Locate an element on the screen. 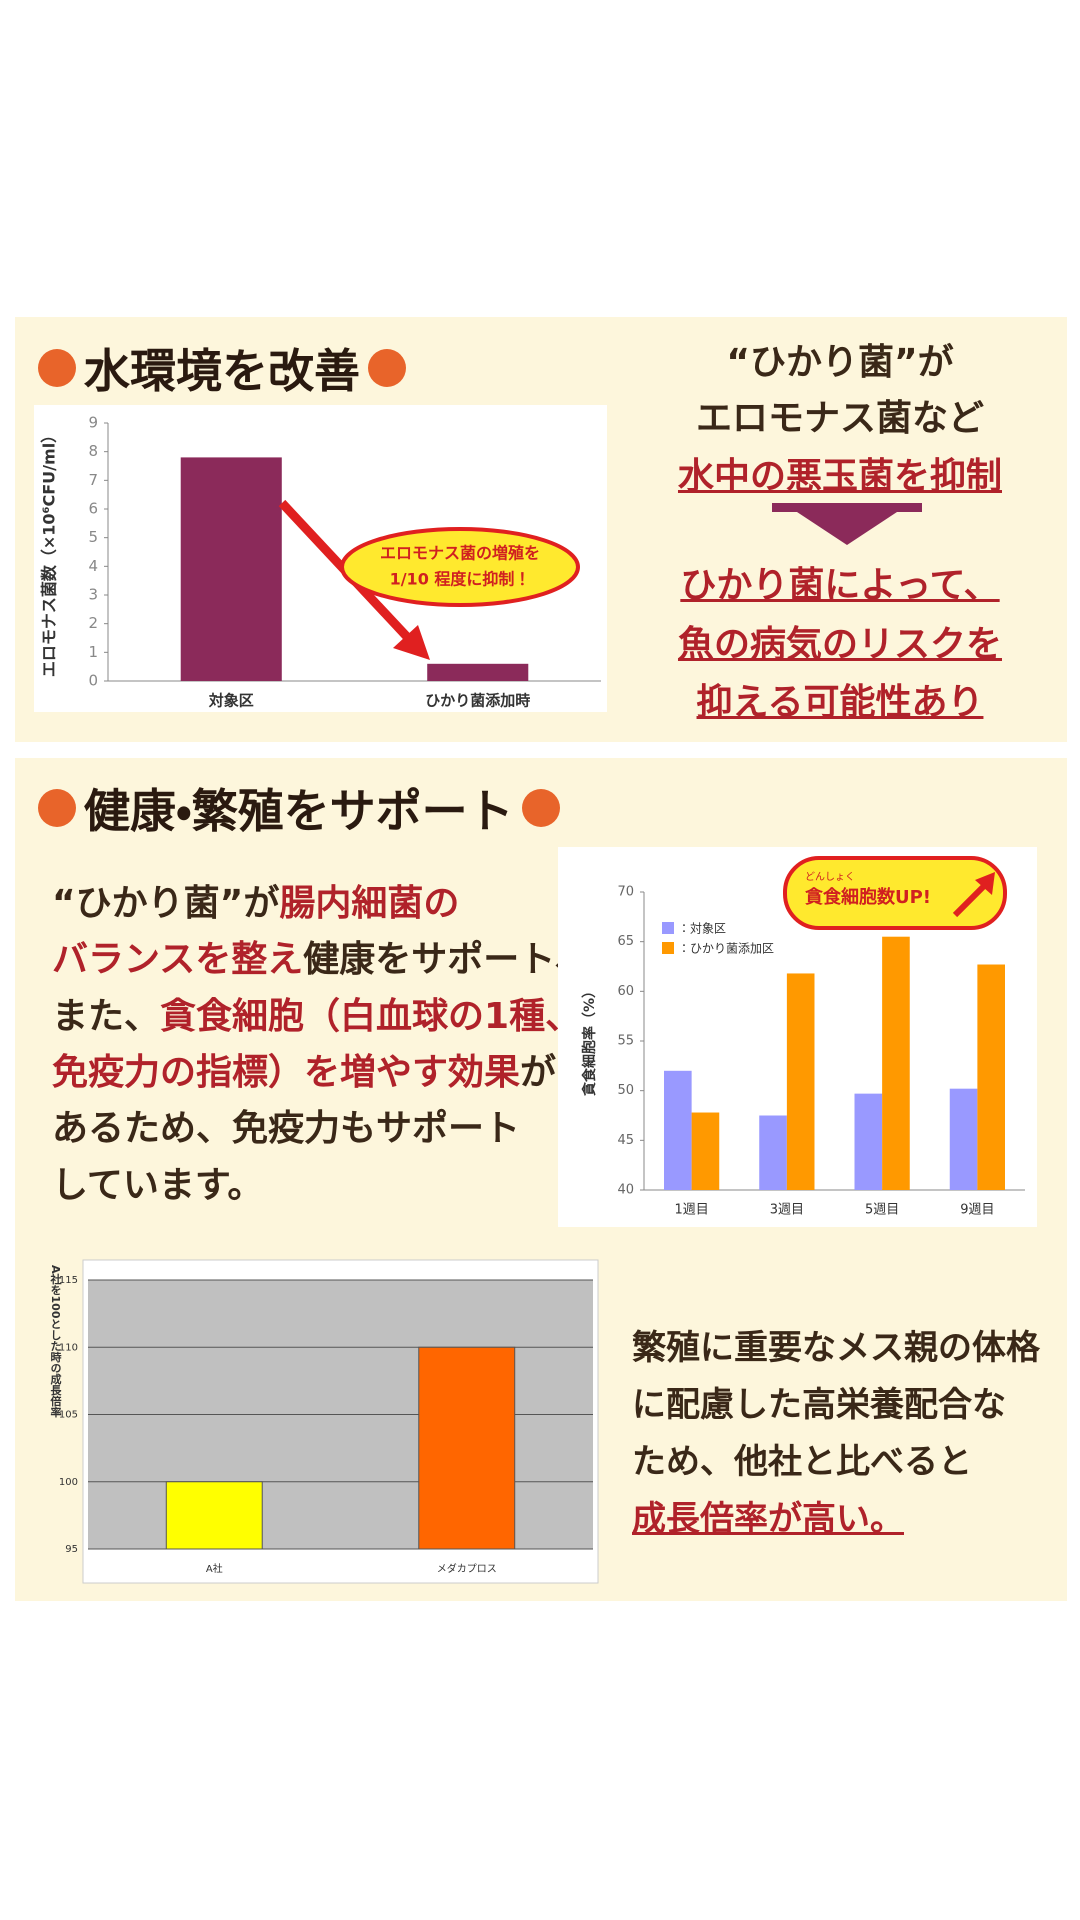 Image resolution: width=1080 pixels, height=1920 pixels. text: “ひかり菌”が腸内細菌の is located at coordinates (255, 900).